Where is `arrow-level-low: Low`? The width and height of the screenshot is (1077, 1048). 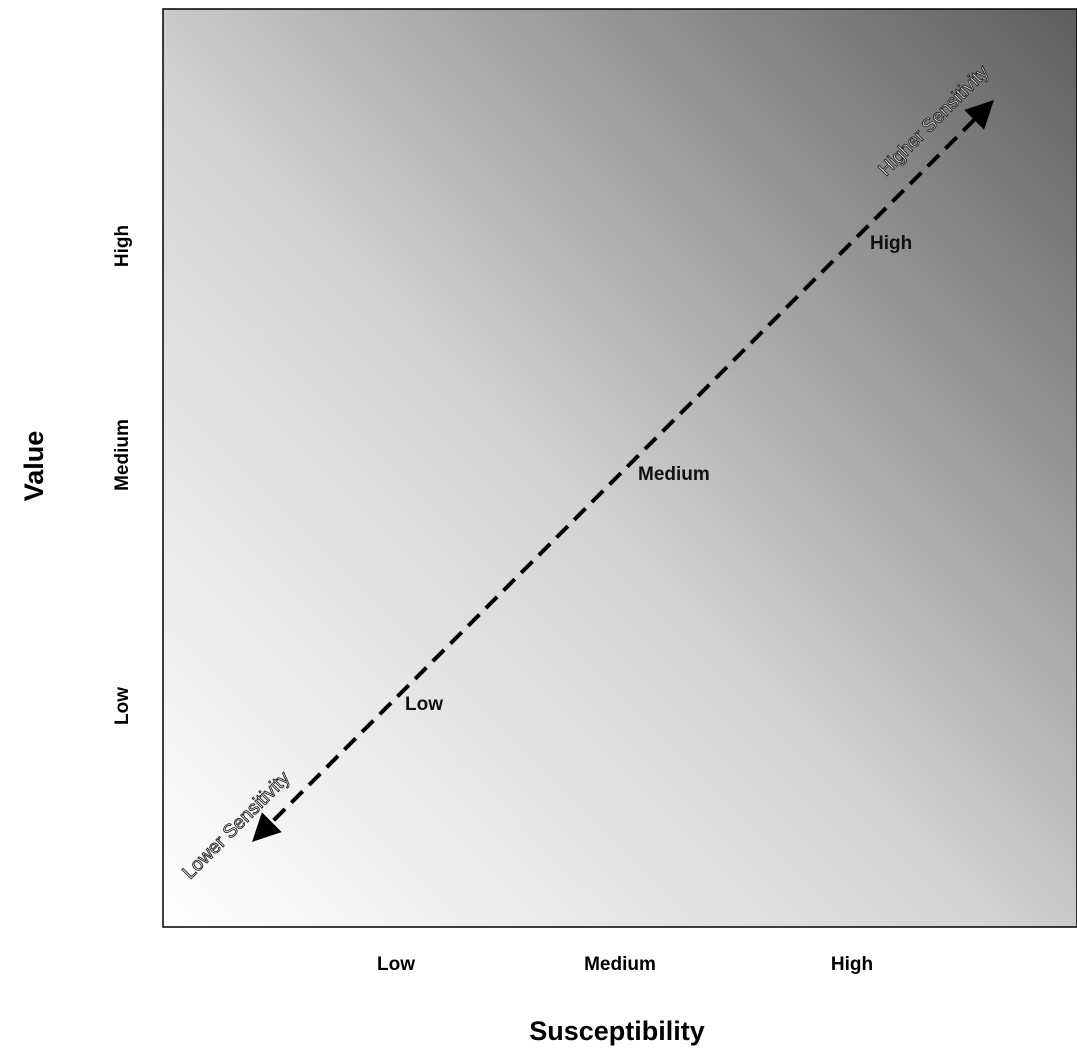
arrow-level-low: Low is located at coordinates (424, 704).